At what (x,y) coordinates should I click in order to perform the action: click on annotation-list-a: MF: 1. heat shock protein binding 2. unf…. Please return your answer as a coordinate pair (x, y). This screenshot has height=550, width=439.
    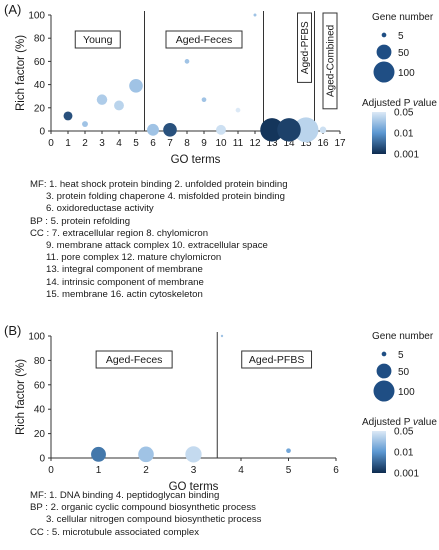
    Looking at the image, I should click on (159, 240).